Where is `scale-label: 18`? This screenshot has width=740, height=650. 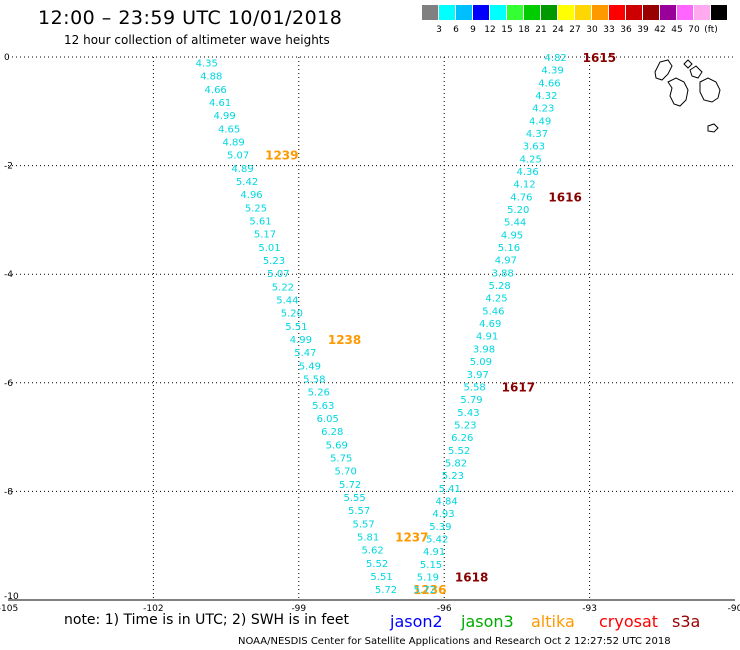 scale-label: 18 is located at coordinates (524, 30).